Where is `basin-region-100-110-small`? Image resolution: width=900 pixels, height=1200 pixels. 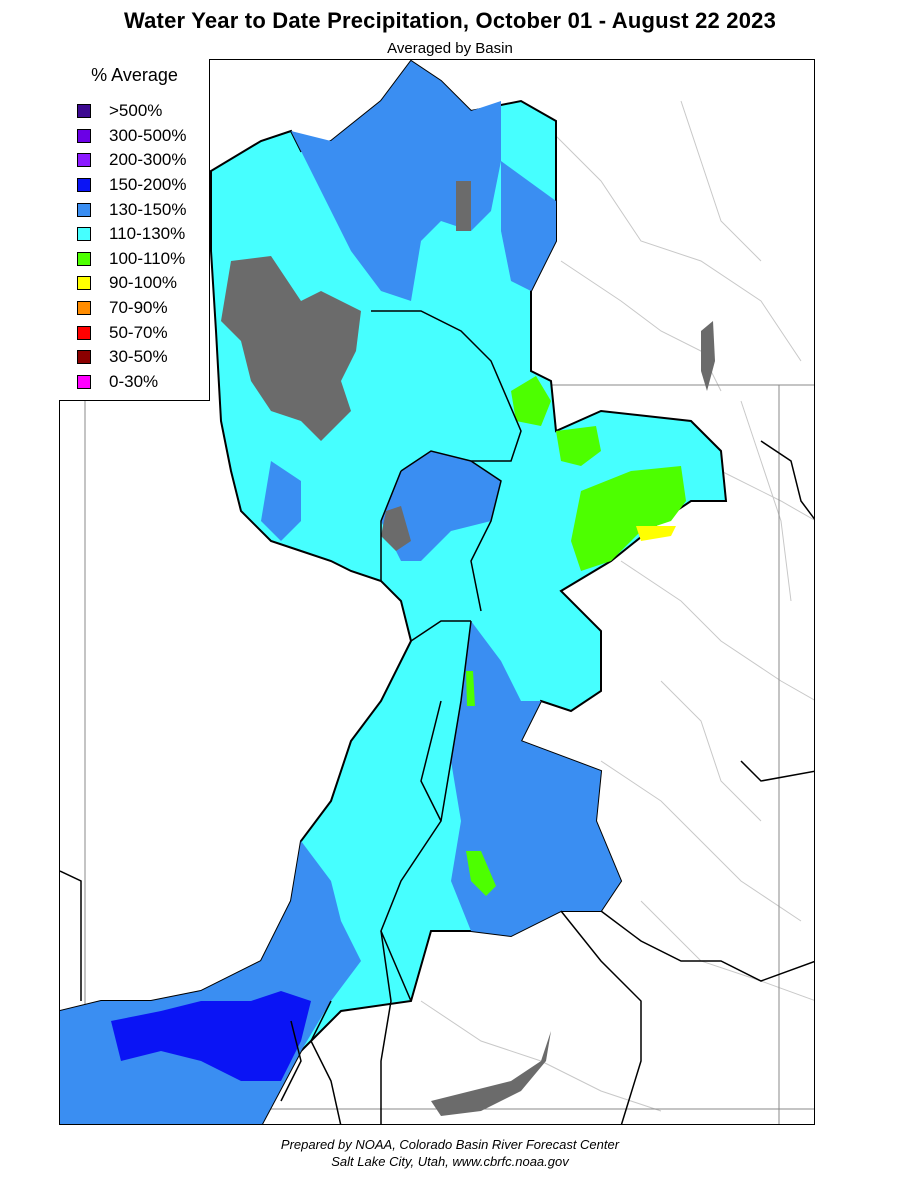 basin-region-100-110-small is located at coordinates (470, 688).